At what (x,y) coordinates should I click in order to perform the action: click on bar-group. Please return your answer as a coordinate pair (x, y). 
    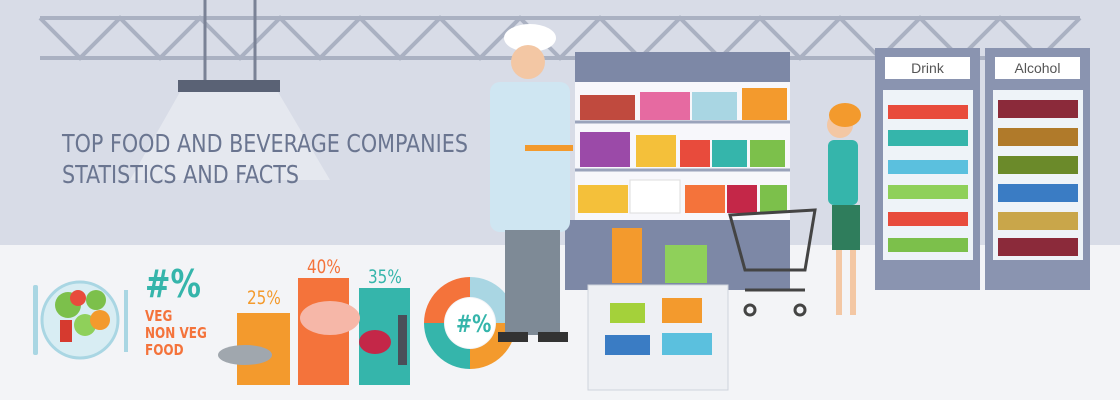
    Looking at the image, I should click on (314, 331).